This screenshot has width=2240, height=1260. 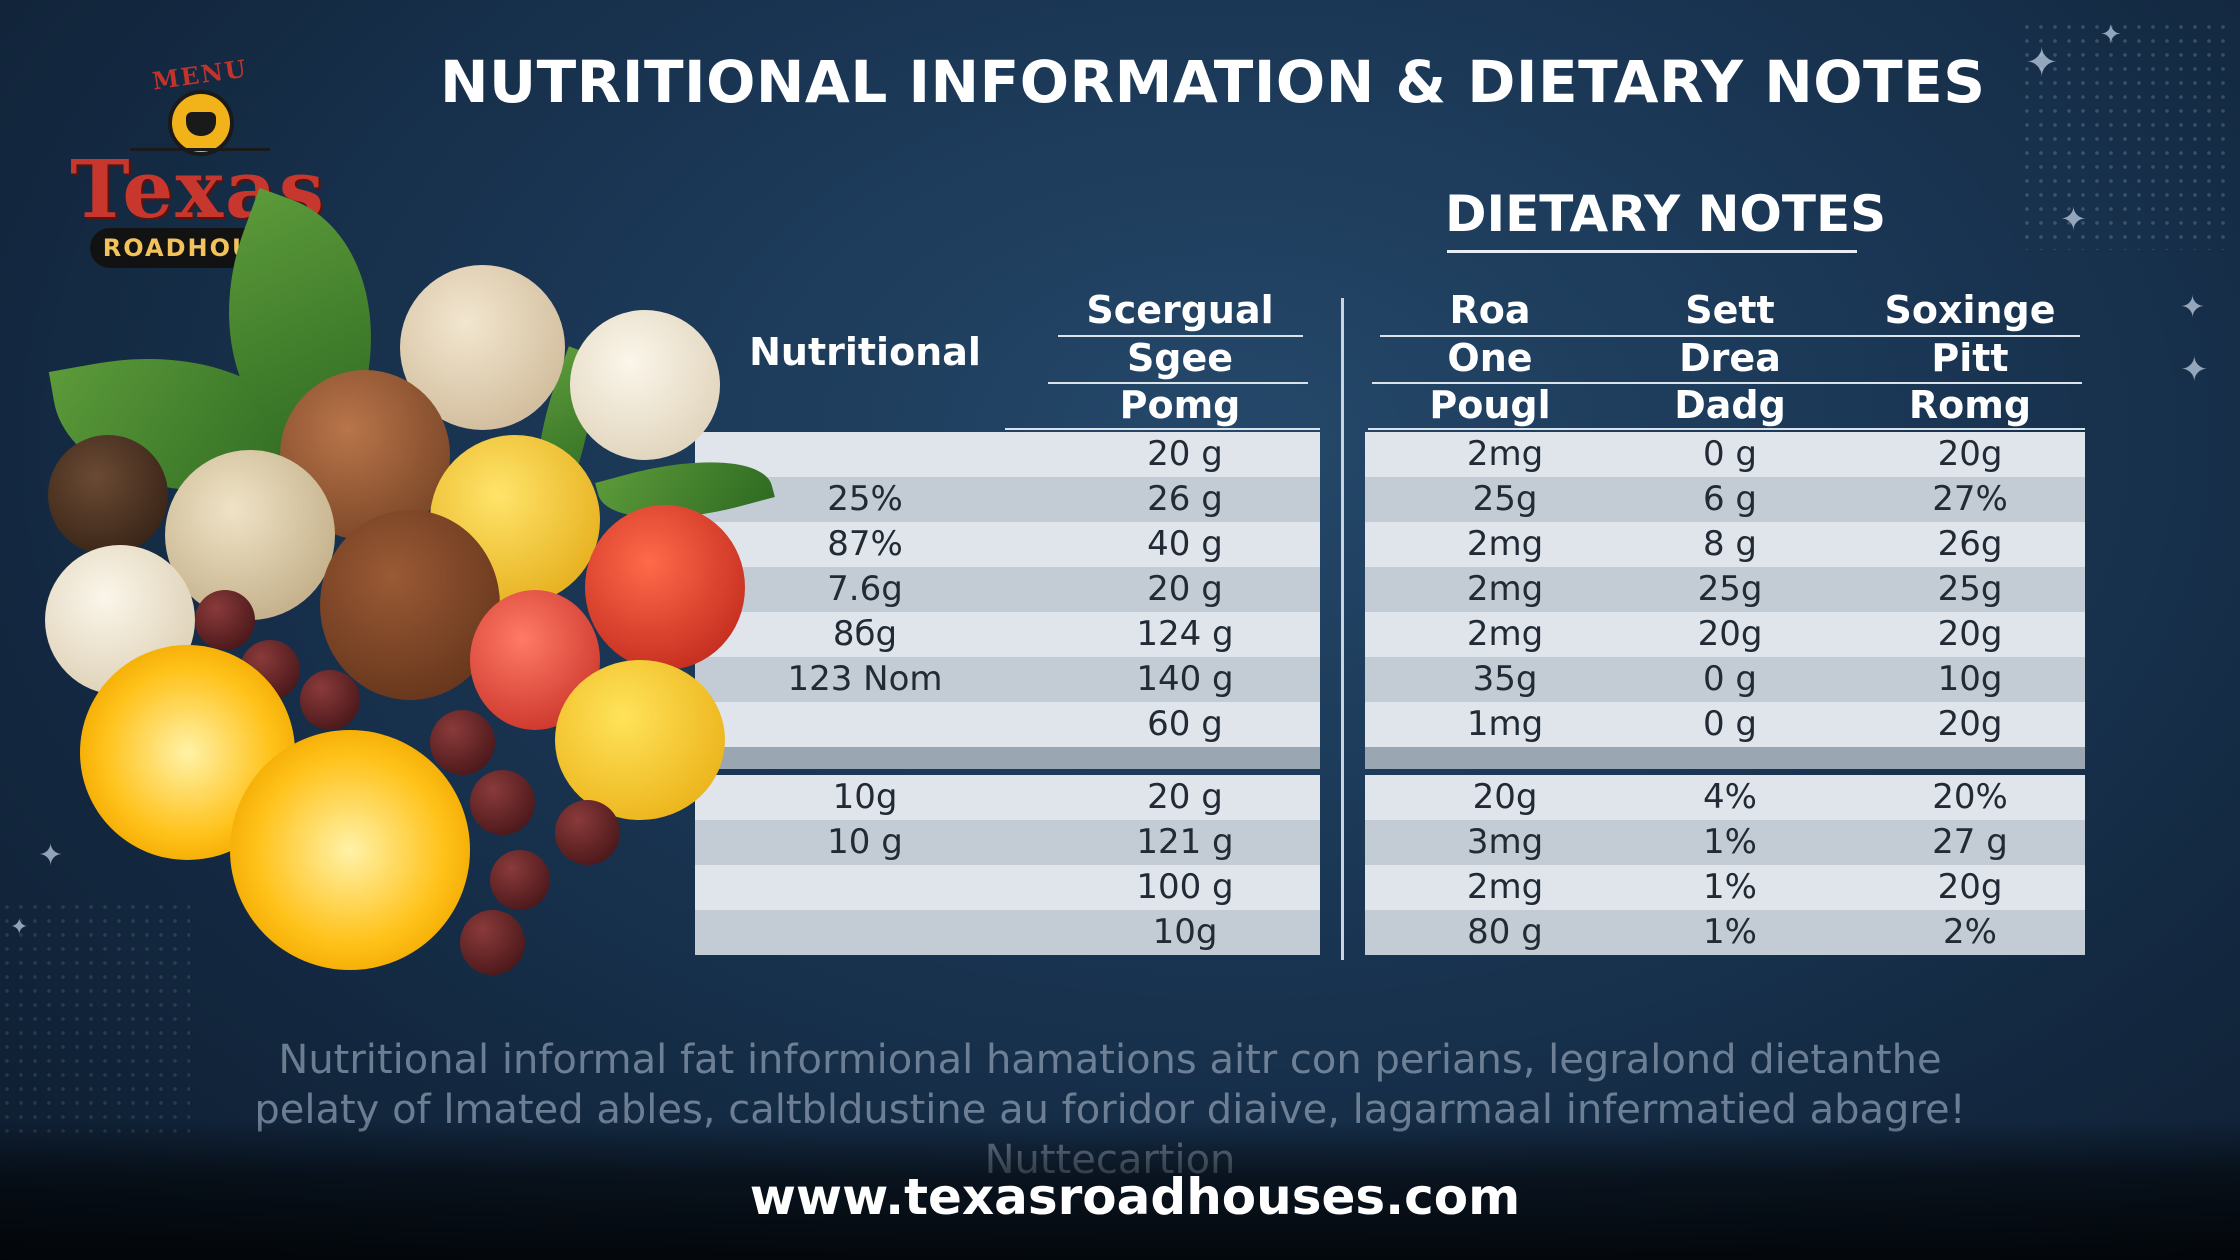 What do you see at coordinates (1730, 405) in the screenshot?
I see `column-header: Dadg` at bounding box center [1730, 405].